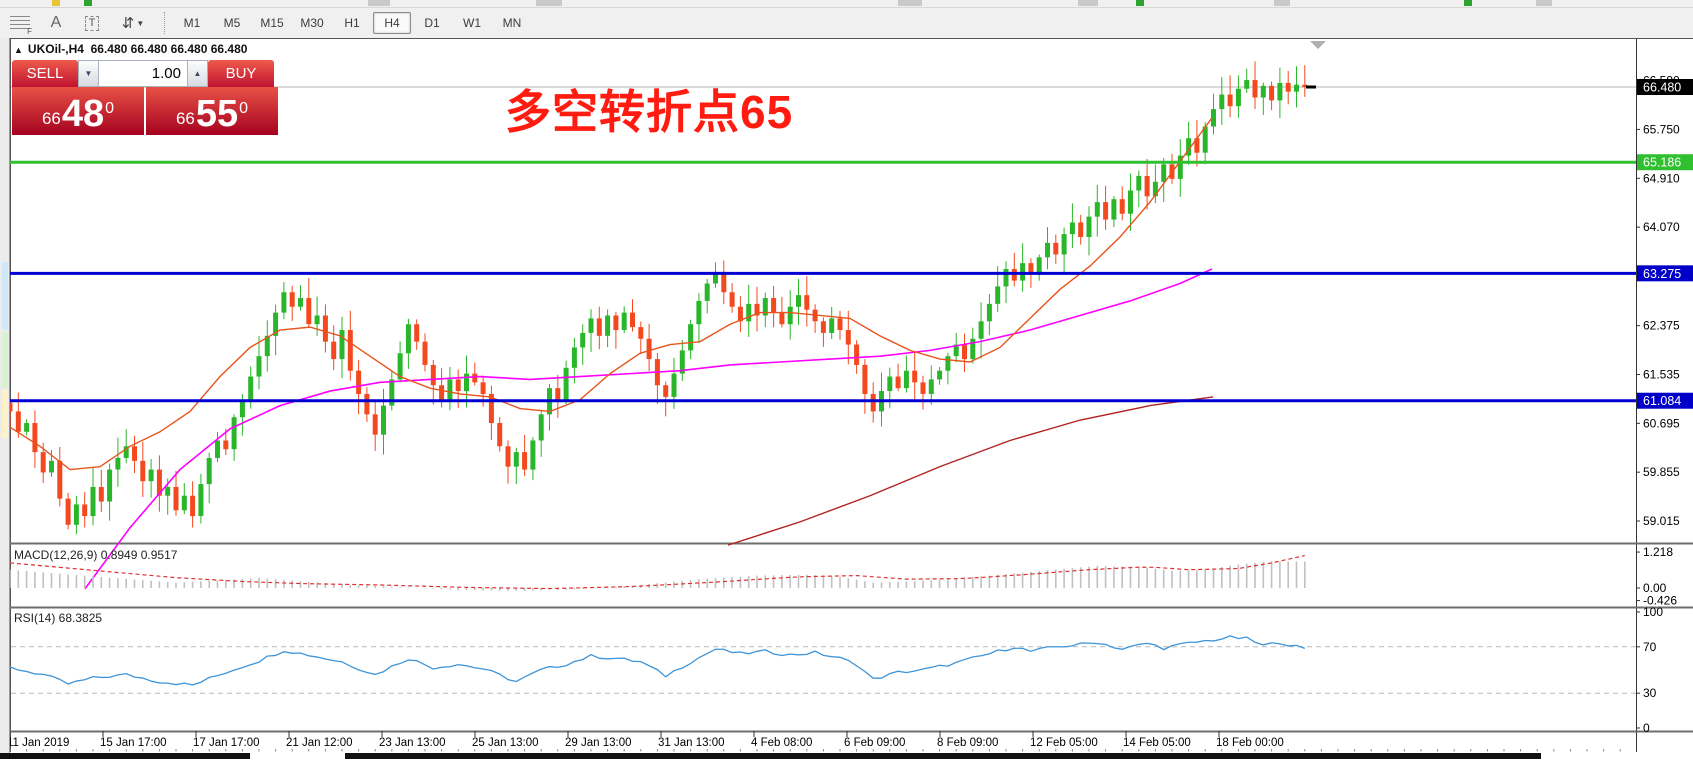 The width and height of the screenshot is (1693, 762). Describe the element at coordinates (232, 23) in the screenshot. I see `timeframe-button-m5: M5` at that location.